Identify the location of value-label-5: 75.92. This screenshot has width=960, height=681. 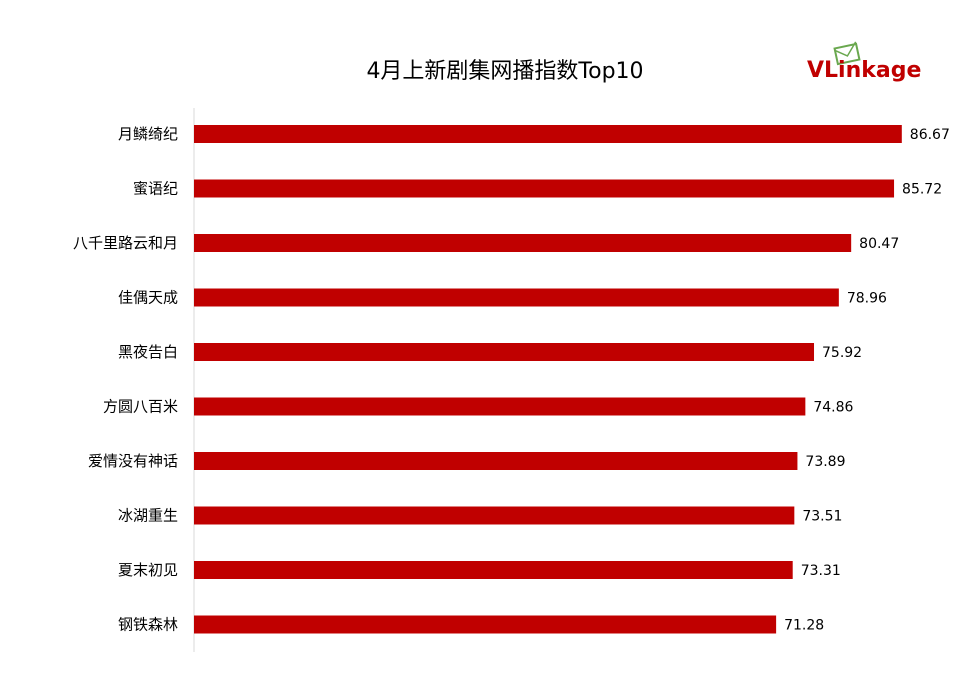
(842, 353).